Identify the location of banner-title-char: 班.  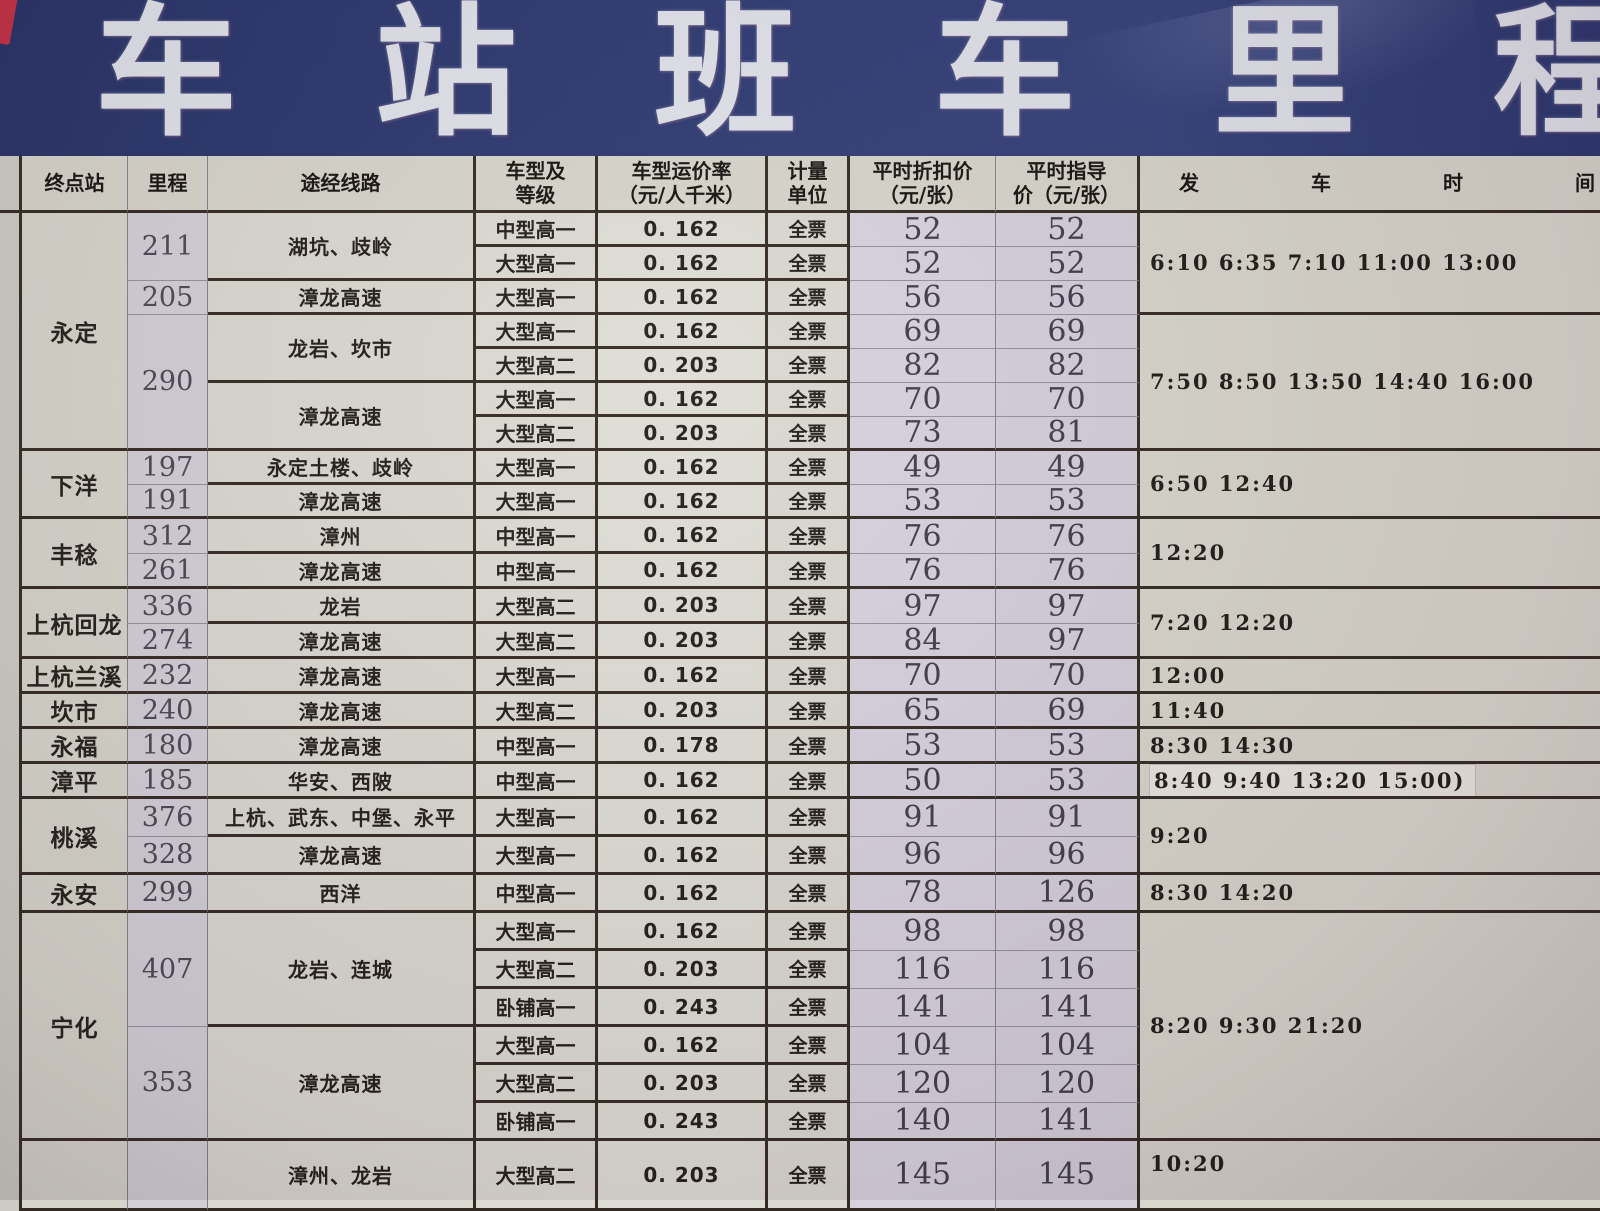
(725, 78).